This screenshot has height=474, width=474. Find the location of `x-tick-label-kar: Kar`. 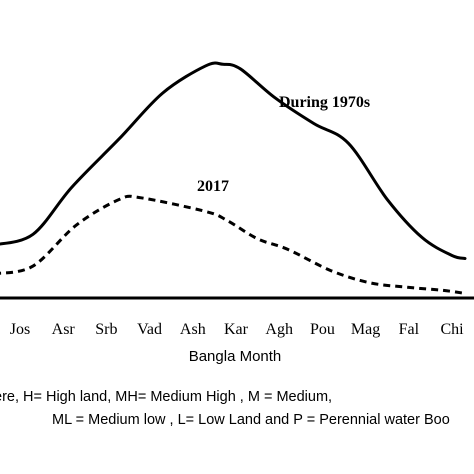

x-tick-label-kar: Kar is located at coordinates (236, 329).